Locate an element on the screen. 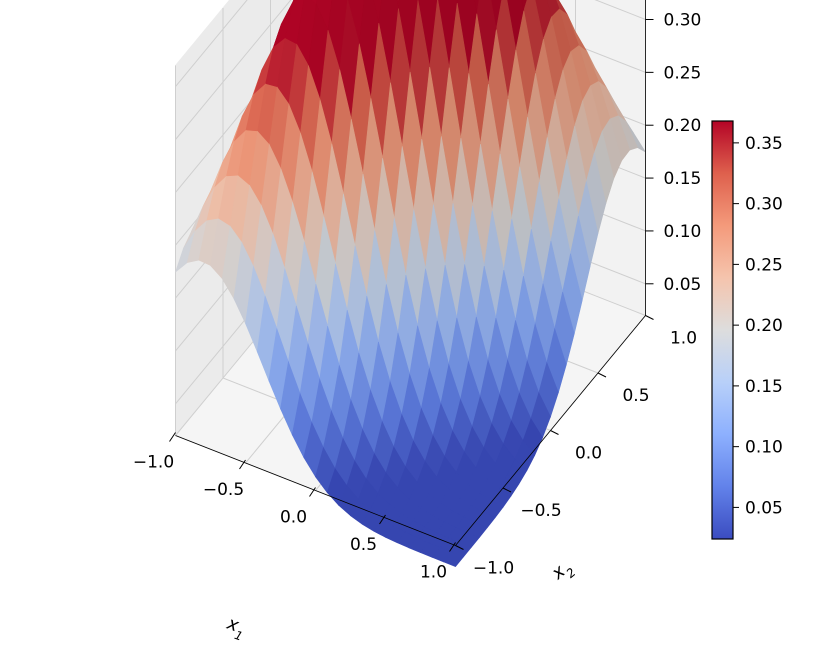 This screenshot has height=660, width=830. colorbar-tick-label: 0.15 is located at coordinates (764, 387).